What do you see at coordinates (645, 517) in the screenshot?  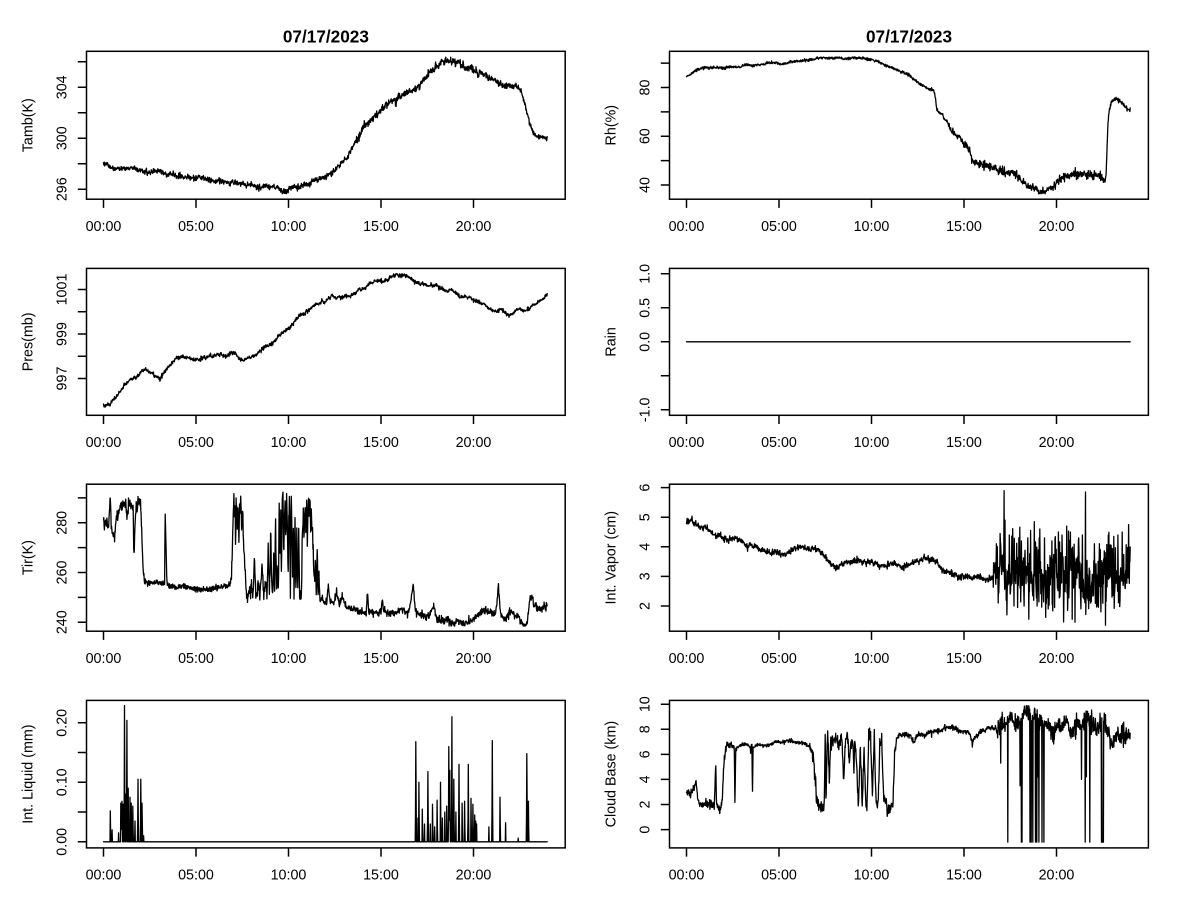 I see `svg-text: 5` at bounding box center [645, 517].